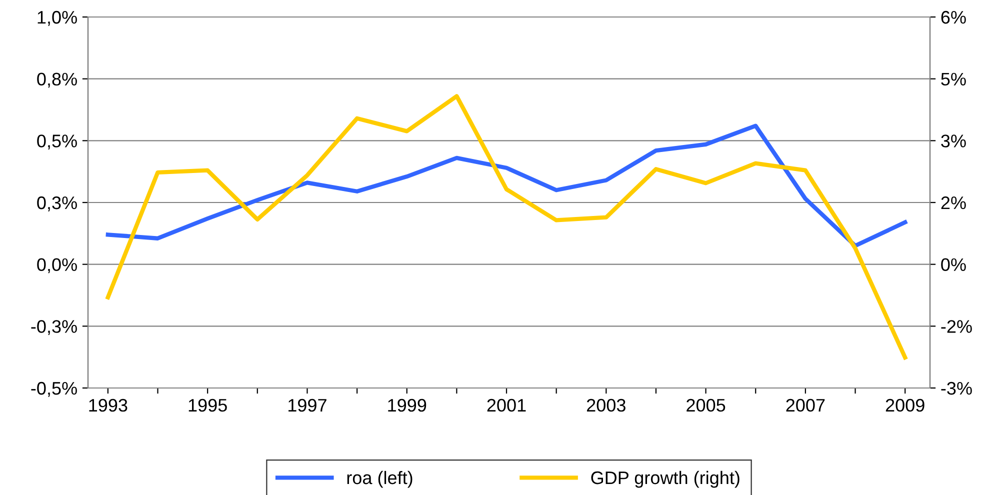 The height and width of the screenshot is (495, 991). What do you see at coordinates (953, 203) in the screenshot?
I see `y2-tick-label: 2%` at bounding box center [953, 203].